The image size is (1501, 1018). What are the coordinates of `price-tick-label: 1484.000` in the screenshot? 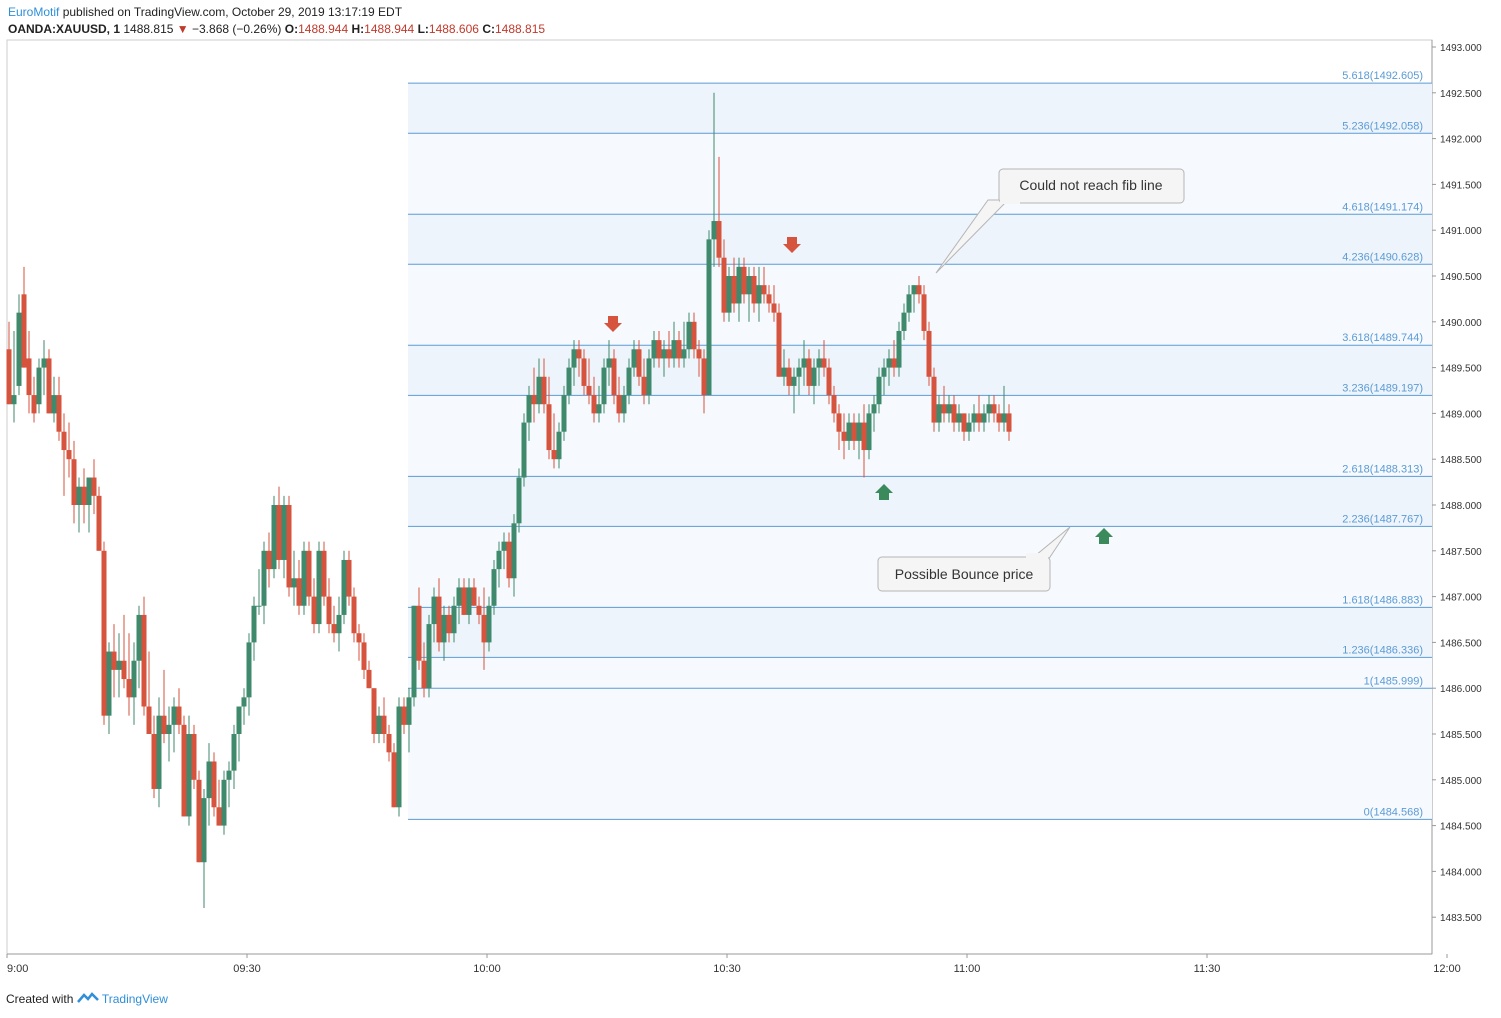 It's located at (1461, 872).